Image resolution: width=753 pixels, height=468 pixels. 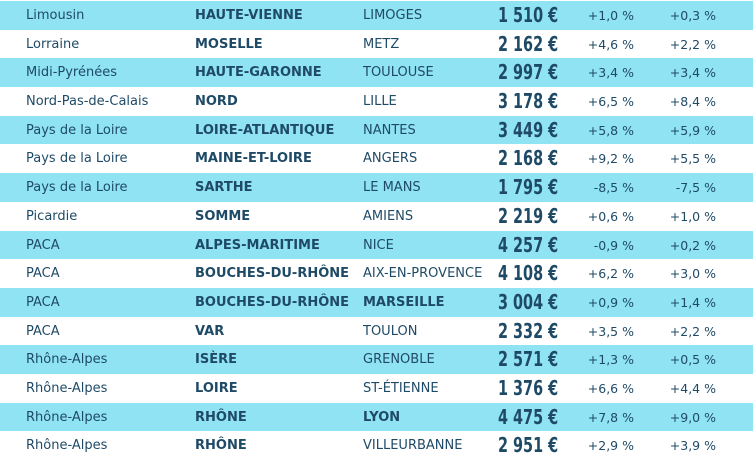 I want to click on price-cell: 4 475 €, so click(x=528, y=416).